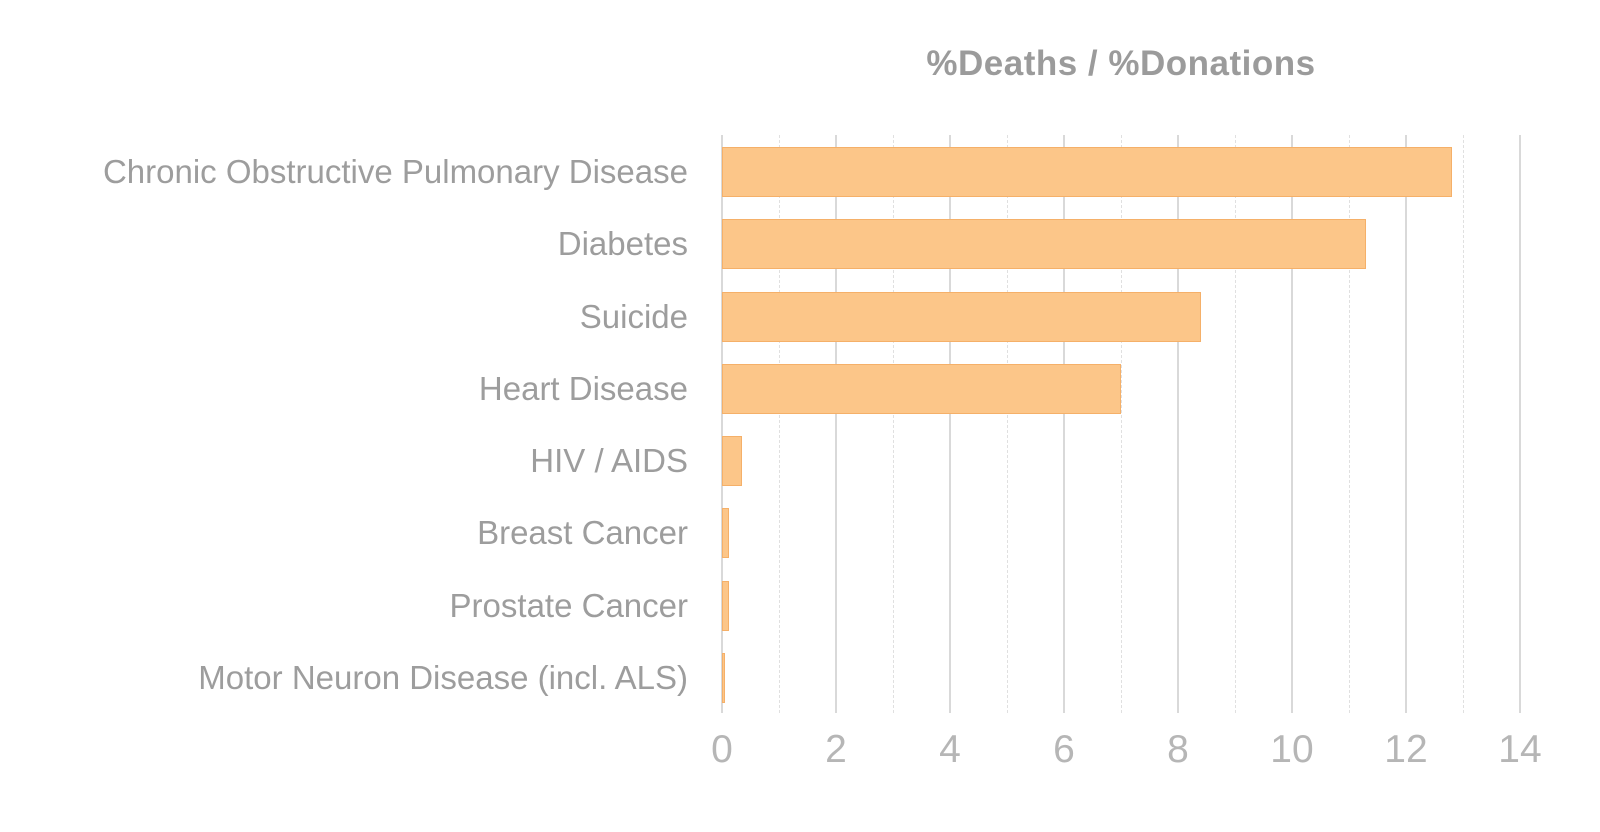  I want to click on chart-title: %Deaths / %Donations, so click(1121, 63).